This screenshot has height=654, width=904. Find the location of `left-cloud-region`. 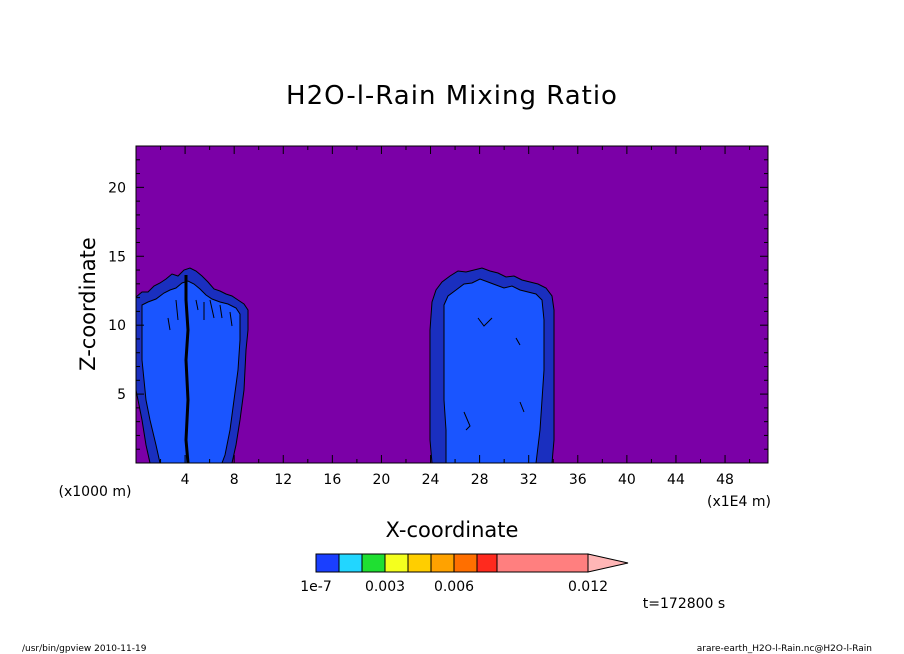

left-cloud-region is located at coordinates (192, 365).